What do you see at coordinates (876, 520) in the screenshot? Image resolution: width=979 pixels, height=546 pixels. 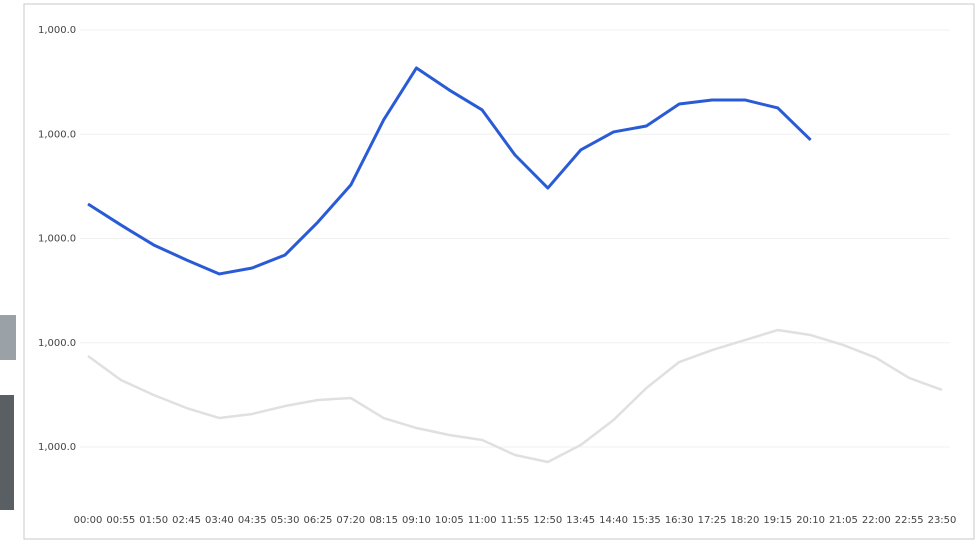 I see `x-tick-label: 22:00` at bounding box center [876, 520].